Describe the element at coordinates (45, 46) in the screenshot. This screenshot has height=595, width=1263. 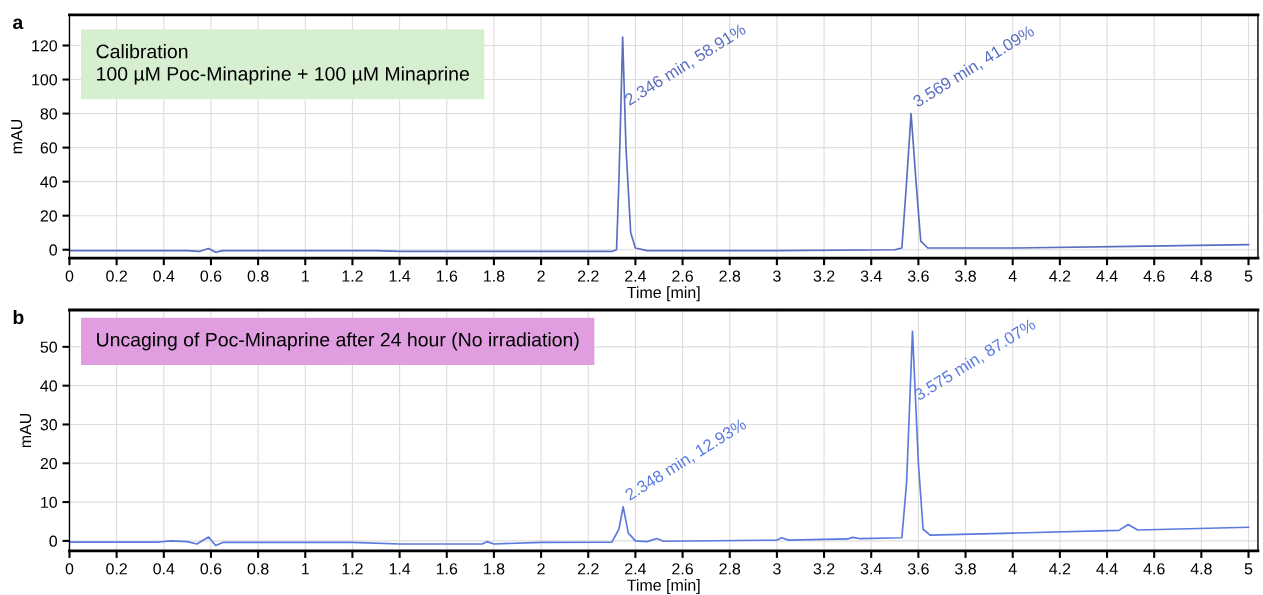
I see `y-tick-label: 120` at that location.